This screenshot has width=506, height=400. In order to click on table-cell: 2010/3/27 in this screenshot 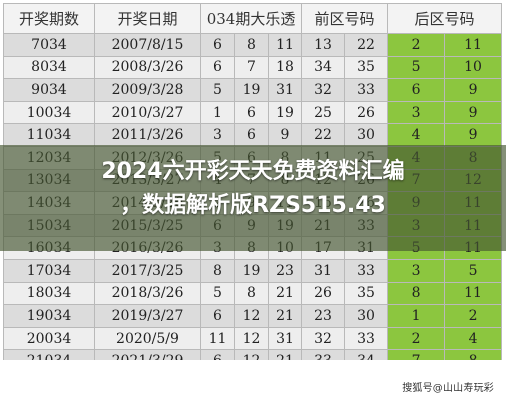, I will do `click(147, 112)`.